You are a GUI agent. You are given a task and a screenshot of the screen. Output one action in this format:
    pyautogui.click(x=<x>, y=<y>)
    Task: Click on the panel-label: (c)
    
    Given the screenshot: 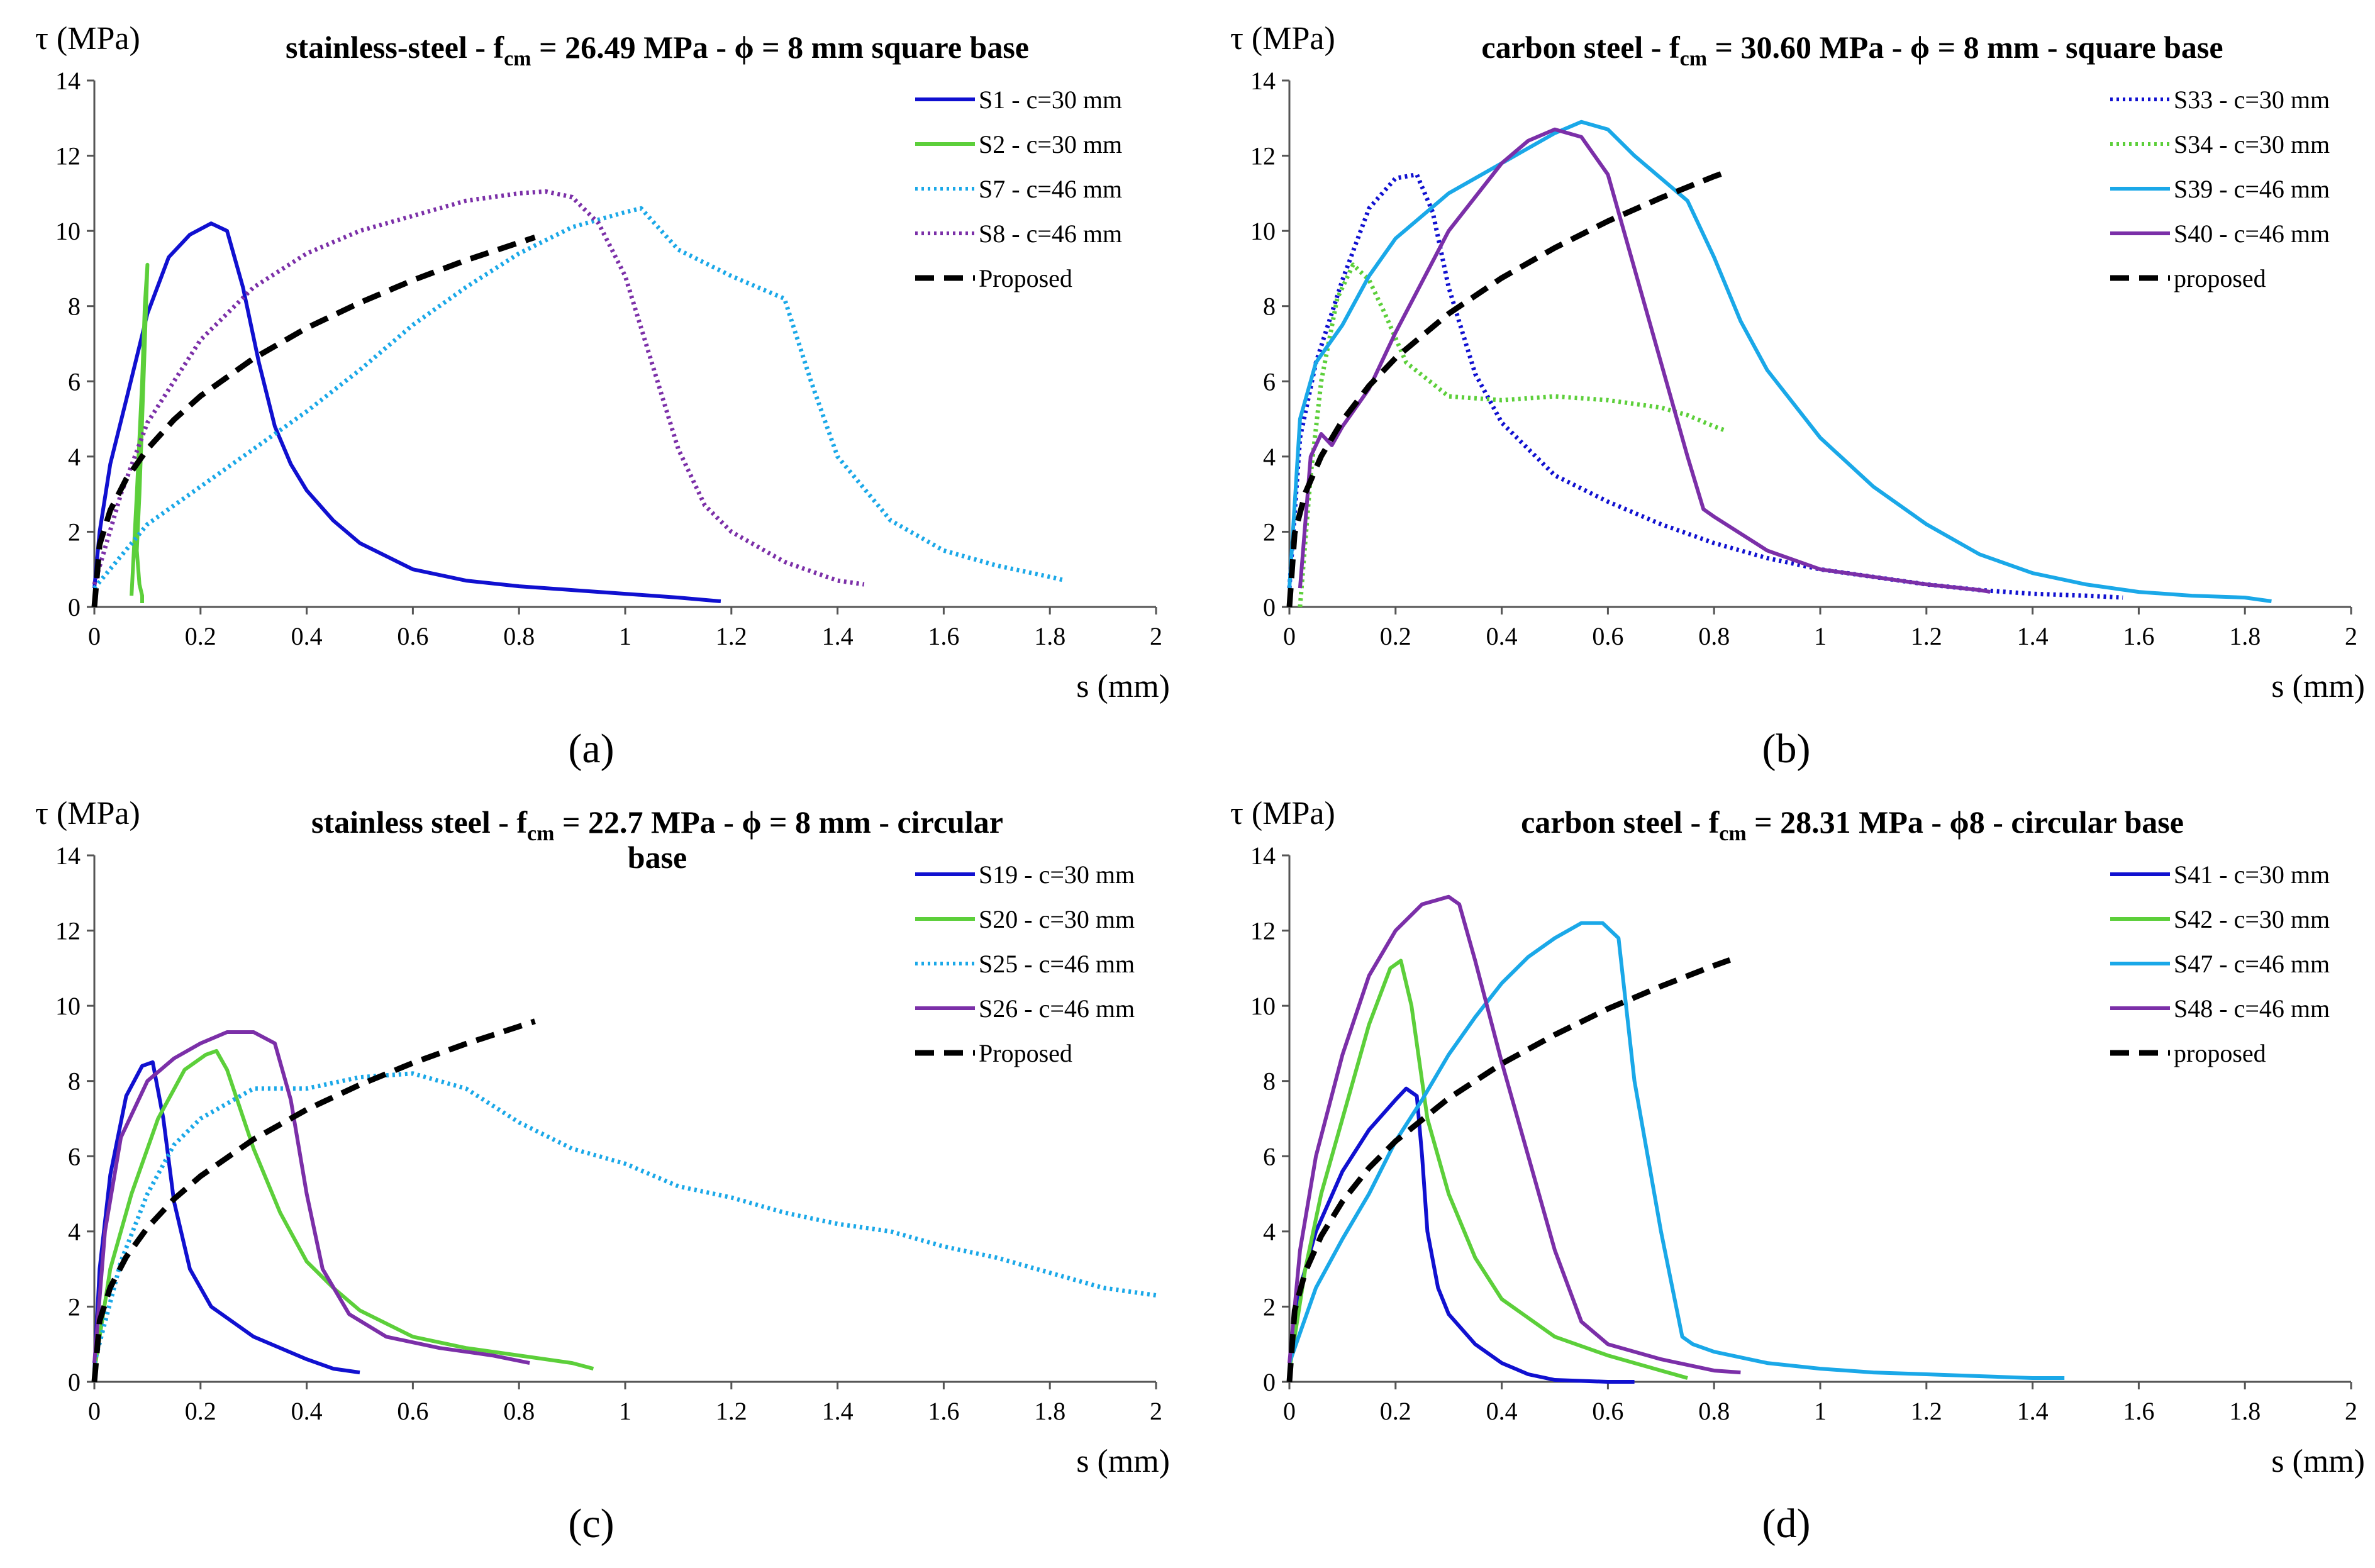 What is the action you would take?
    pyautogui.click(x=591, y=1524)
    